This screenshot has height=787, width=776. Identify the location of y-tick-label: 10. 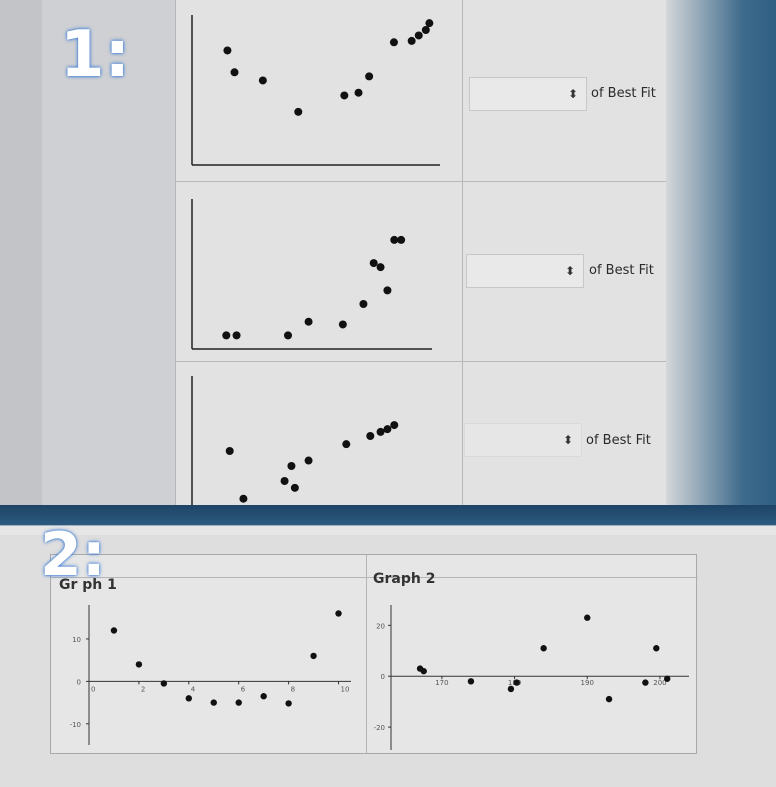
(76, 640).